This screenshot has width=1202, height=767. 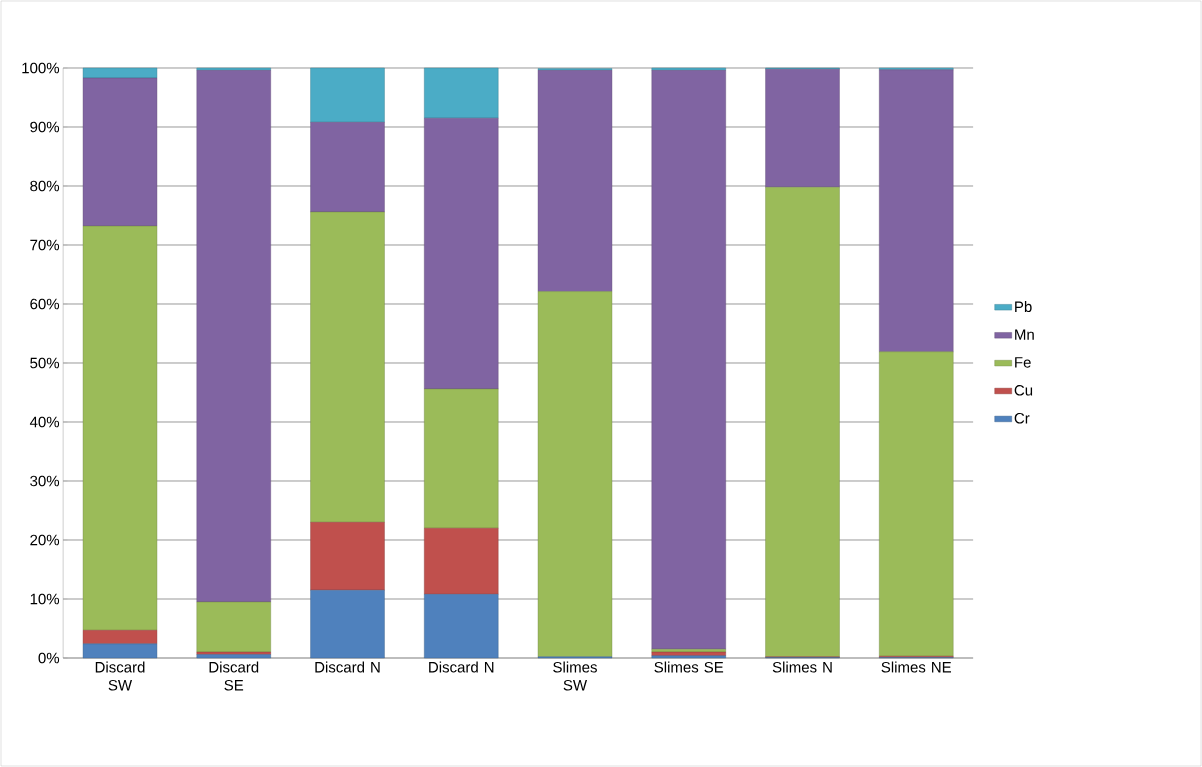 What do you see at coordinates (689, 667) in the screenshot?
I see `x-tick-label: Slimes SE` at bounding box center [689, 667].